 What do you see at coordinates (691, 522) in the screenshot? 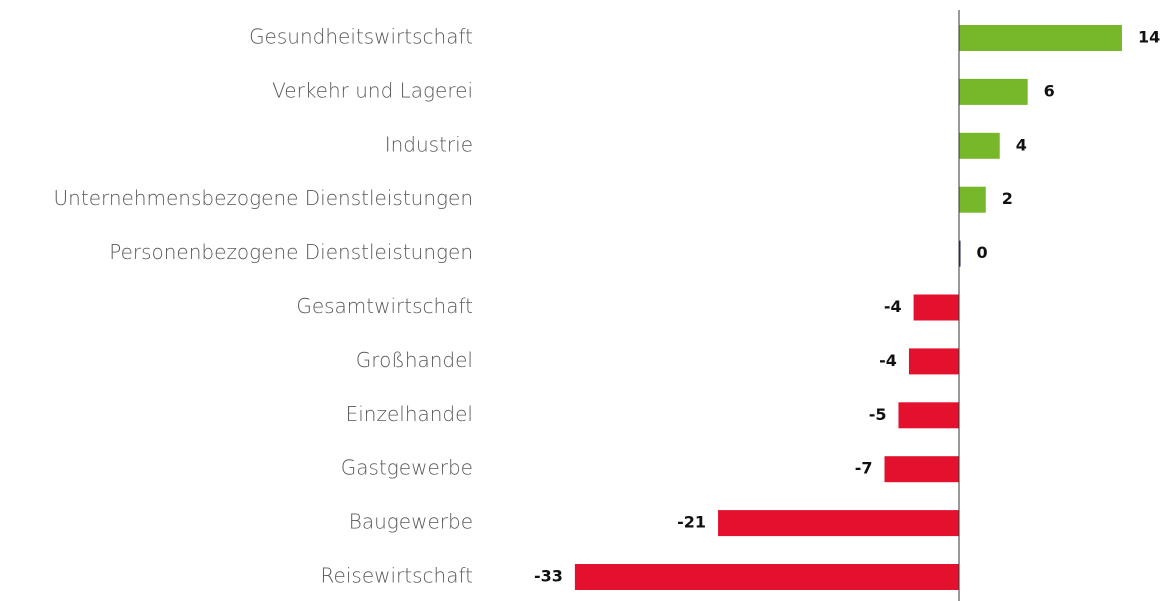
I see `value-label: -21` at bounding box center [691, 522].